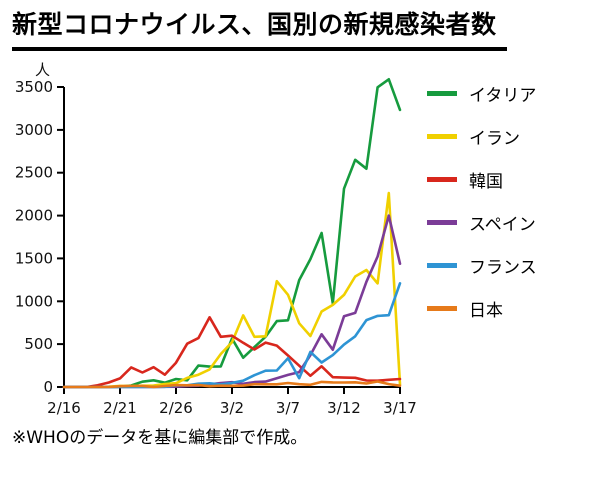 The height and width of the screenshot is (478, 600). Describe the element at coordinates (486, 182) in the screenshot. I see `legend-label: 韓国` at that location.